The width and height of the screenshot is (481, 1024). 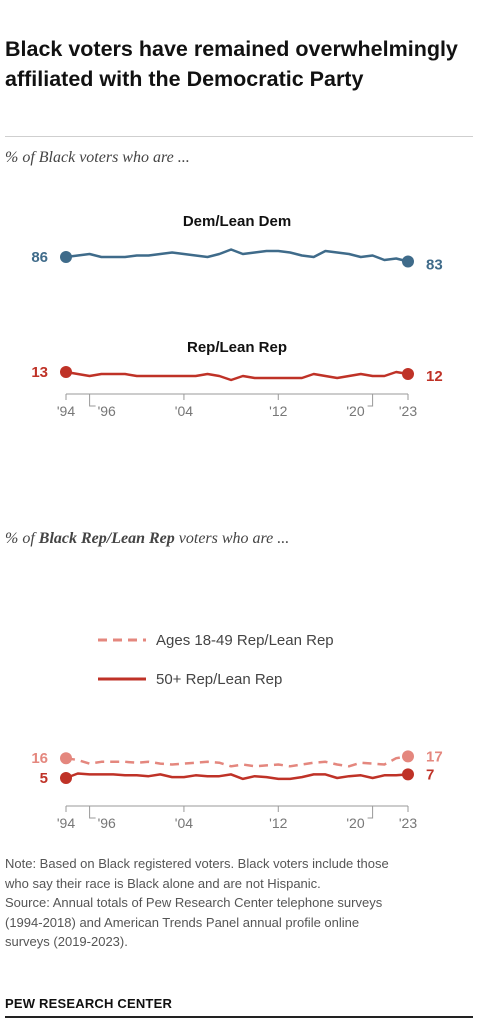 What do you see at coordinates (237, 221) in the screenshot?
I see `series-label-dem: Dem/Lean Dem` at bounding box center [237, 221].